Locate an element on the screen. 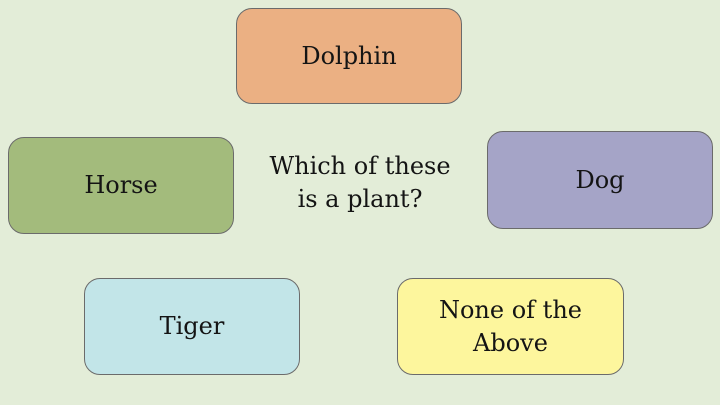  answer-option-none-of-the-above: None of the Above is located at coordinates (510, 326).